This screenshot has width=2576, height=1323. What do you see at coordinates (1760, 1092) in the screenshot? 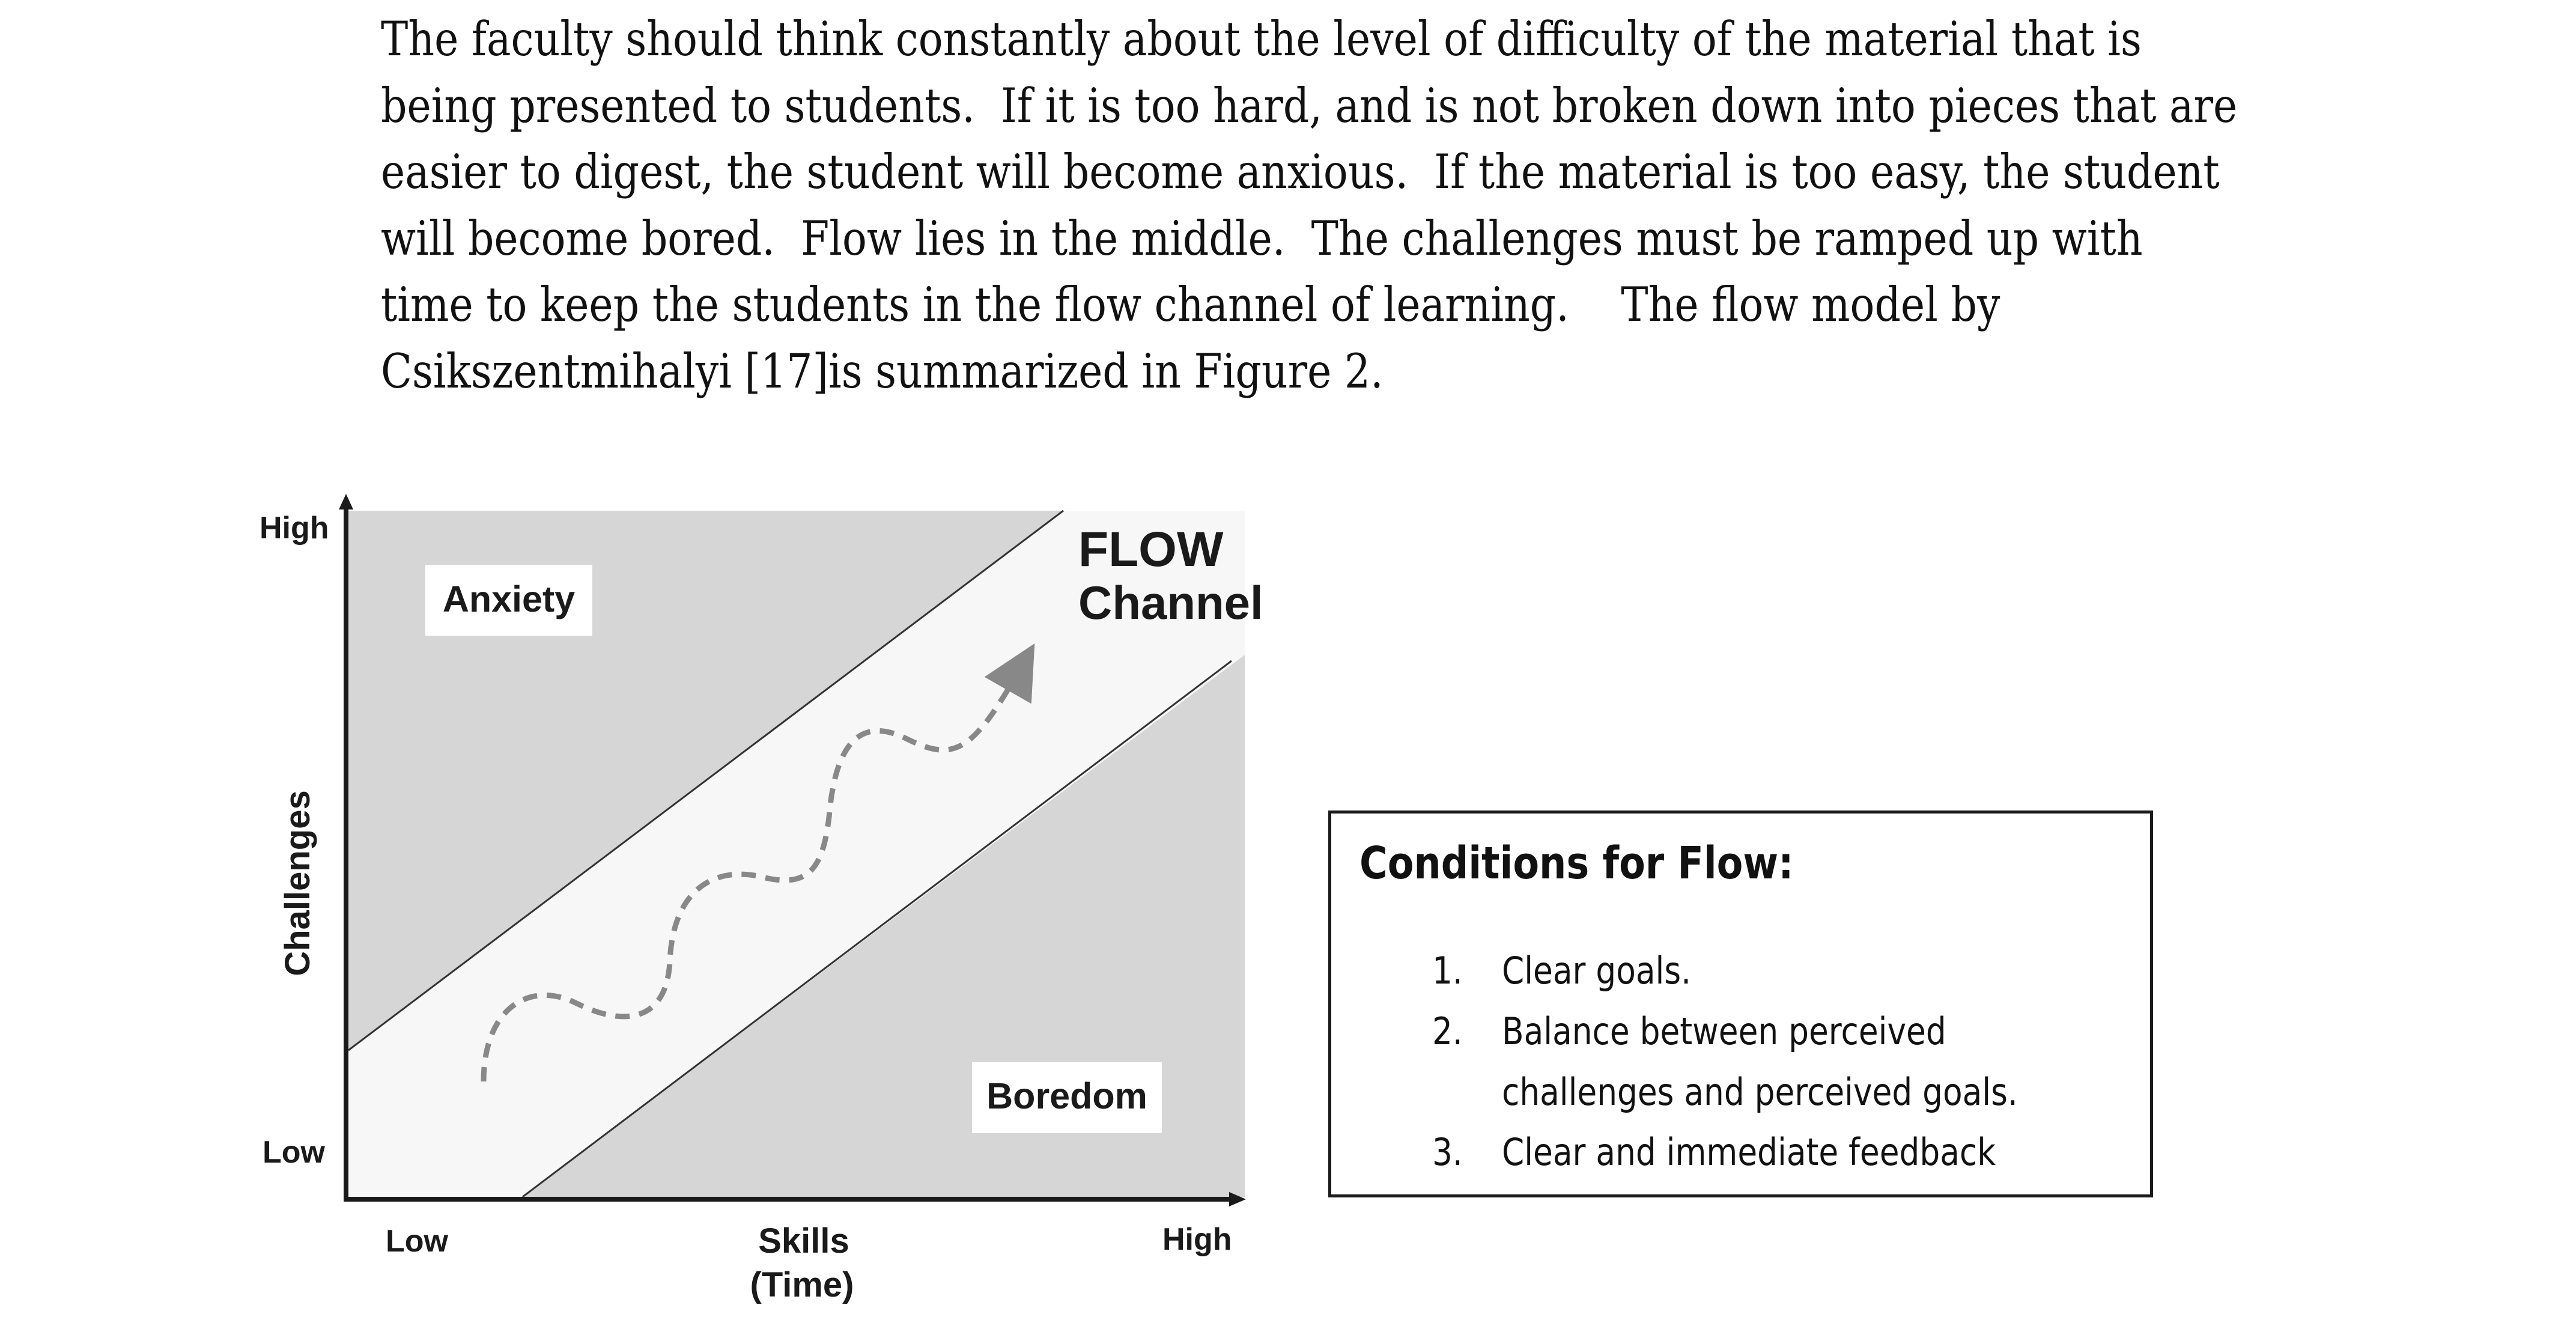
I see `condition-text-continued: challenges and perceived goals.` at bounding box center [1760, 1092].